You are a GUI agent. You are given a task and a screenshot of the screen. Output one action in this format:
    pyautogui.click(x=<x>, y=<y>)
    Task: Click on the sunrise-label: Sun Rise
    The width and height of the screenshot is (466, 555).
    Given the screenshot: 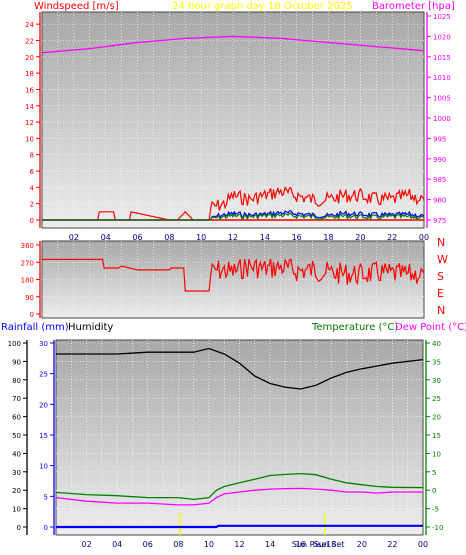 What is the action you would take?
    pyautogui.click(x=309, y=544)
    